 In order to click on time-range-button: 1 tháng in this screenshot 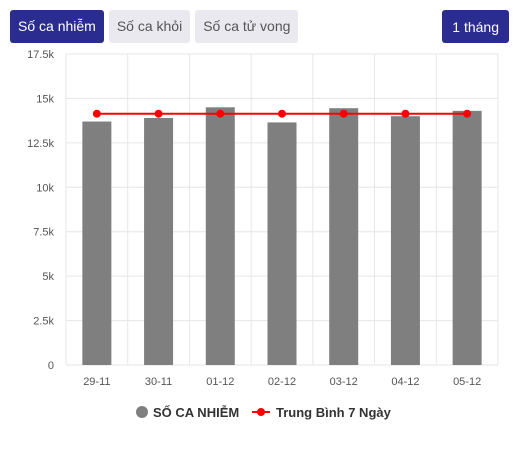, I will do `click(475, 26)`.